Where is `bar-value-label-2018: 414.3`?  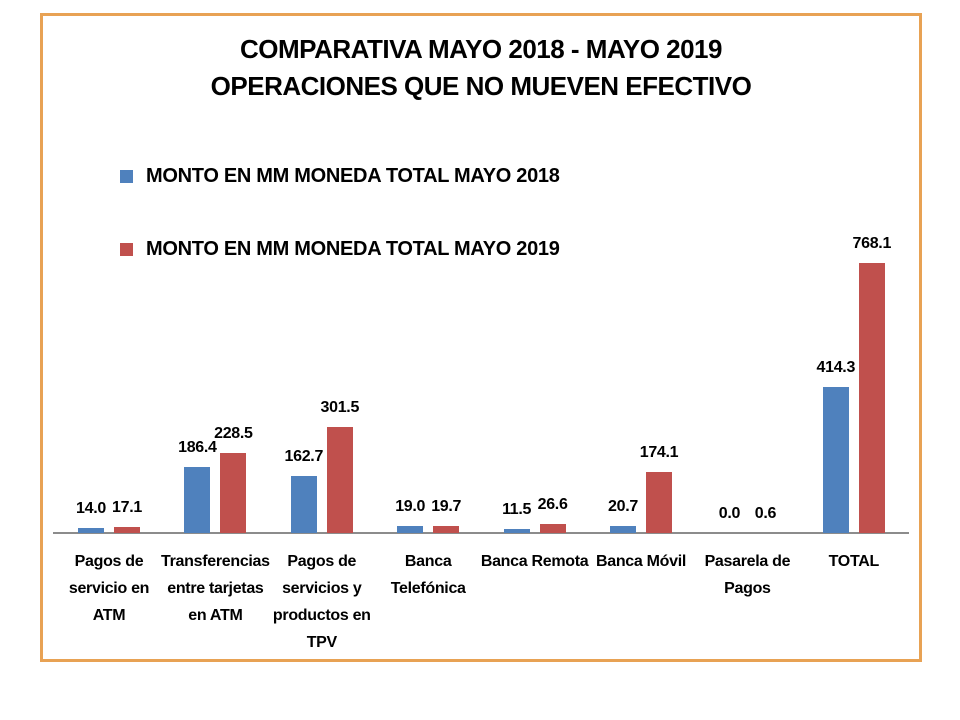
bar-value-label-2018: 414.3 is located at coordinates (836, 368).